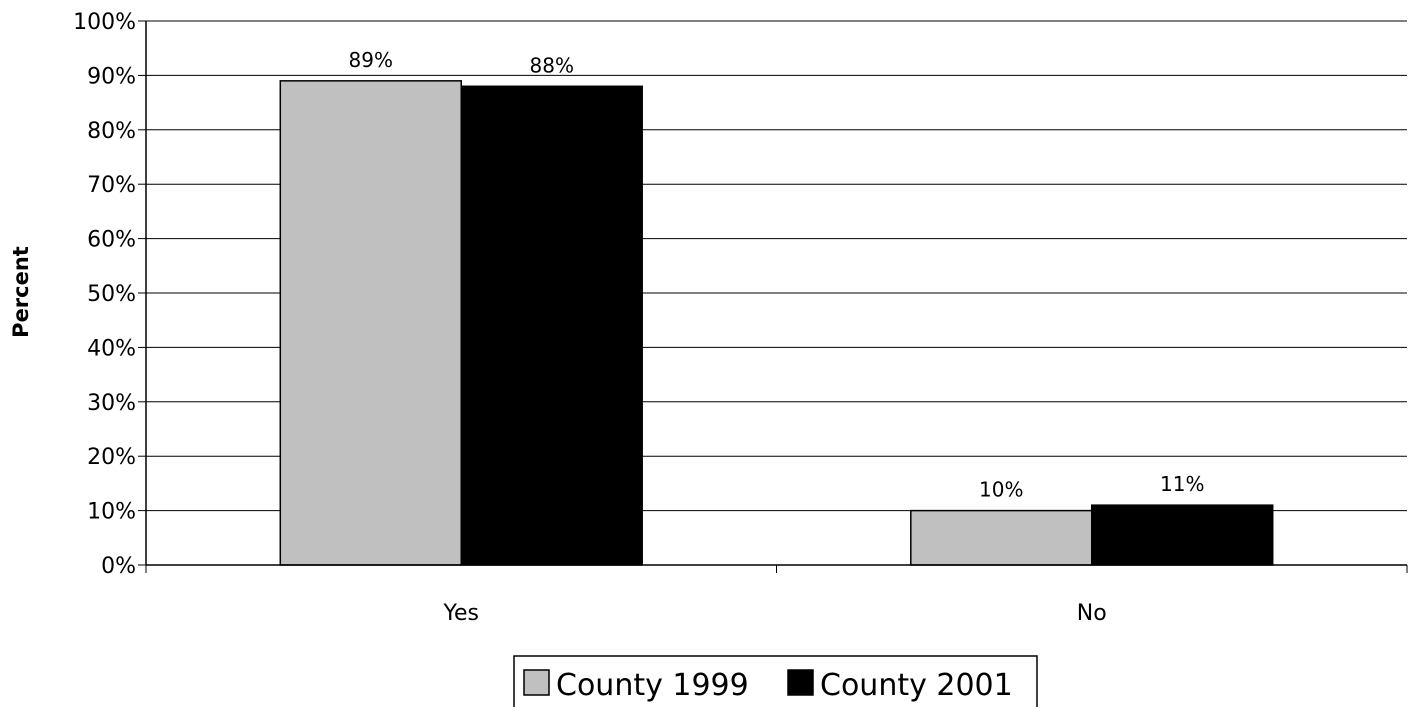 This screenshot has width=1417, height=707. What do you see at coordinates (371, 60) in the screenshot?
I see `data-label: 89%` at bounding box center [371, 60].